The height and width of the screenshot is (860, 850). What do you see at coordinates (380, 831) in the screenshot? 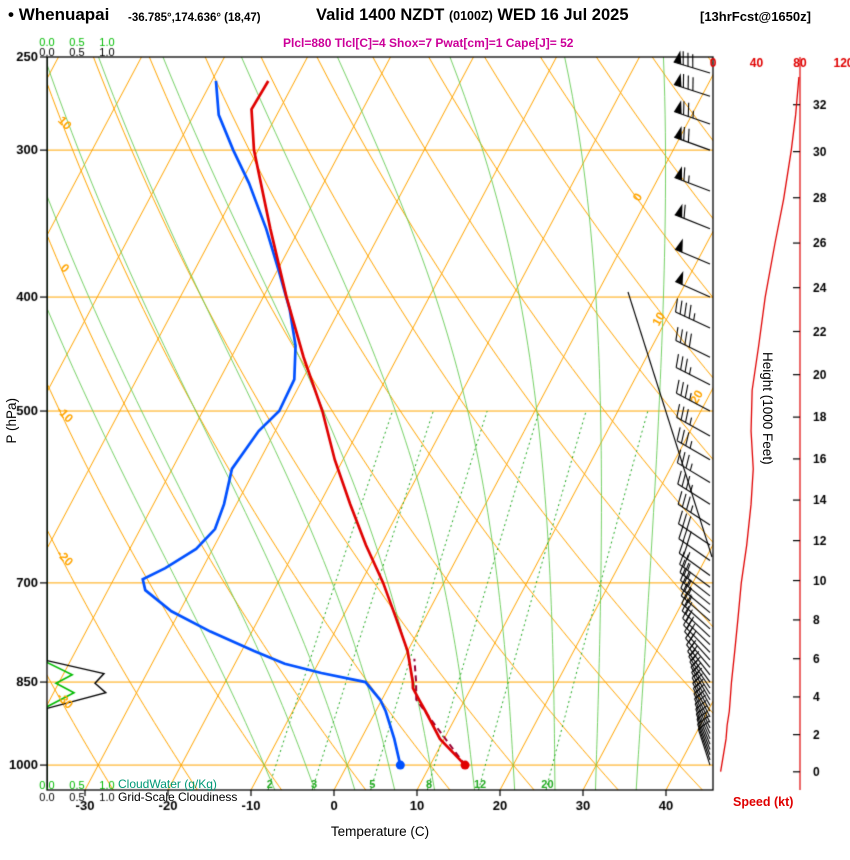
I see `temperature-axis-title: Temperature (C)` at bounding box center [380, 831].